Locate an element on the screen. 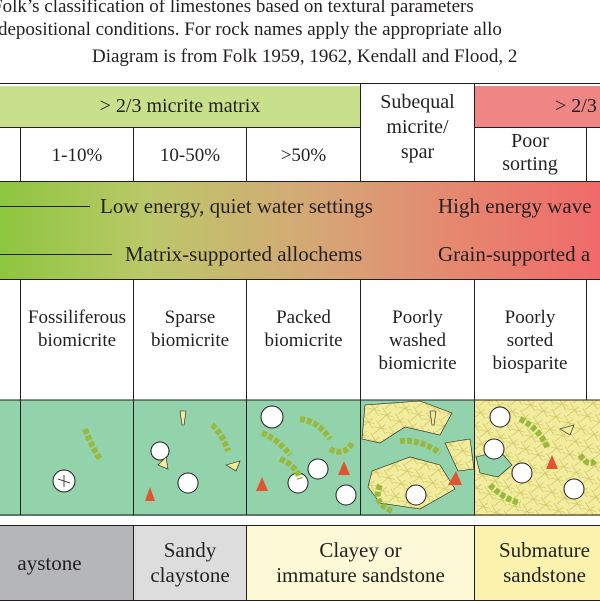 This screenshot has width=600, height=601. fossil-bryozoan is located at coordinates (150, 494).